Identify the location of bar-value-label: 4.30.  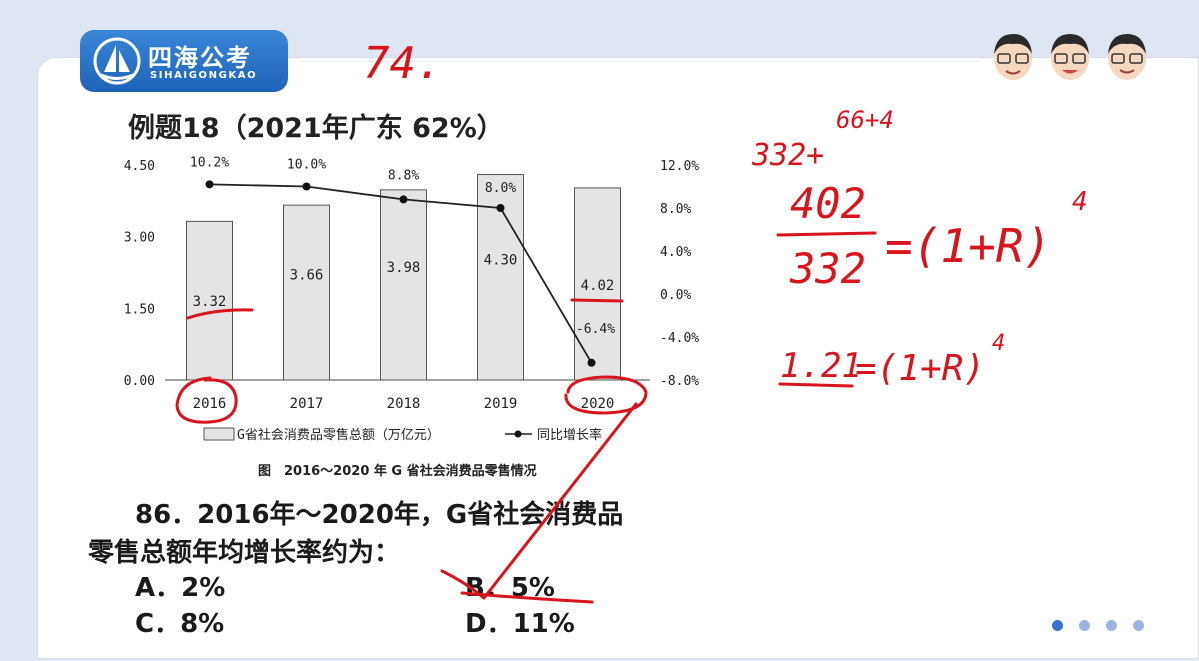
(501, 260).